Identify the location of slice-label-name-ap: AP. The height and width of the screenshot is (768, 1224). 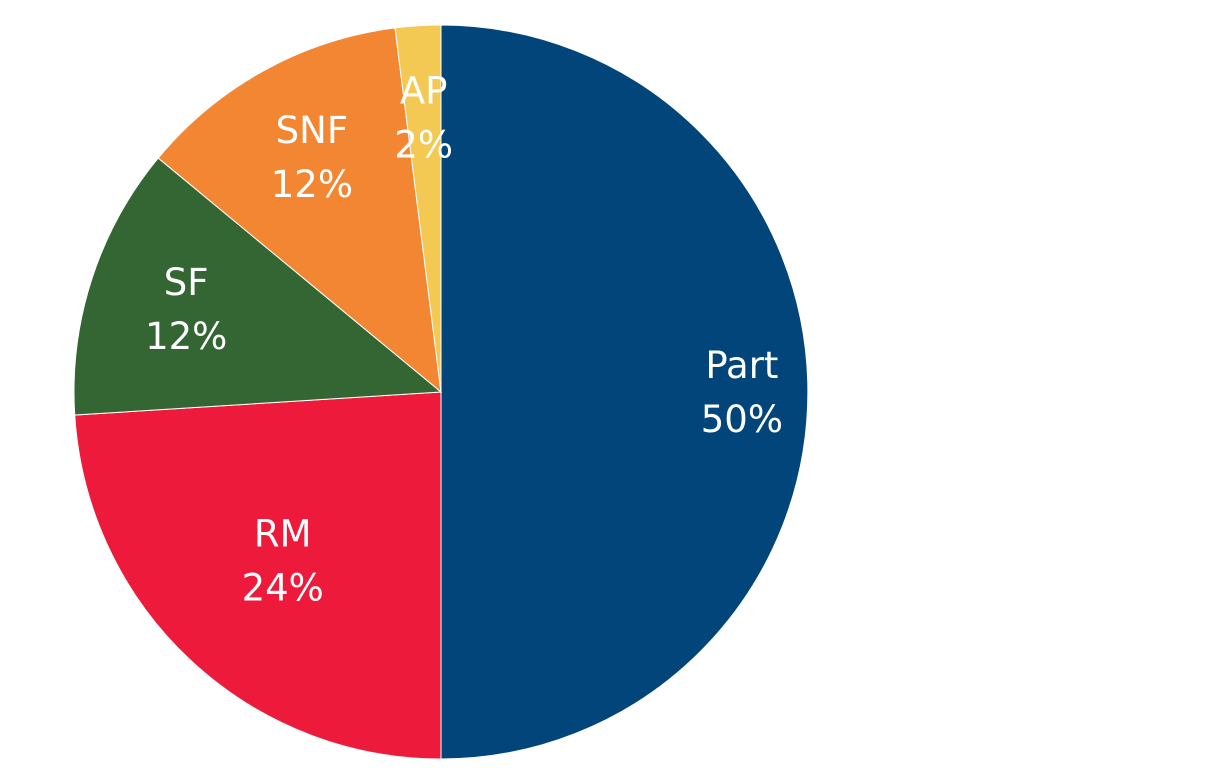
(424, 90).